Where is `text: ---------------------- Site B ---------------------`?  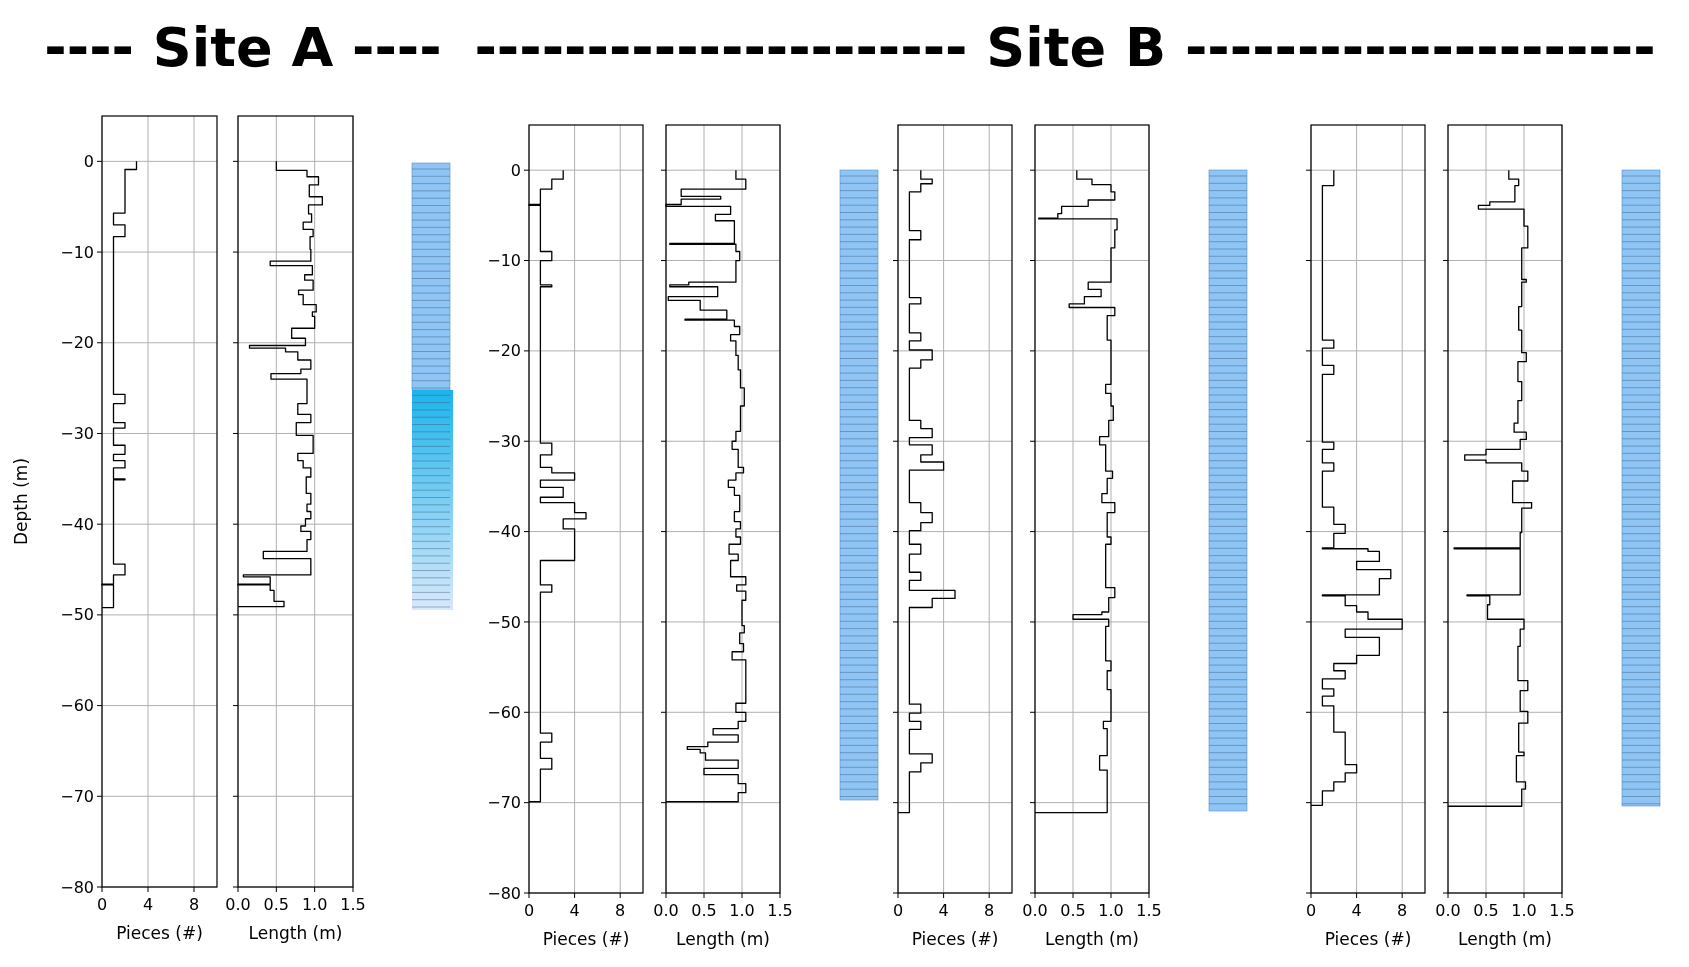
text: ---------------------- Site B --------------------- is located at coordinates (1065, 47).